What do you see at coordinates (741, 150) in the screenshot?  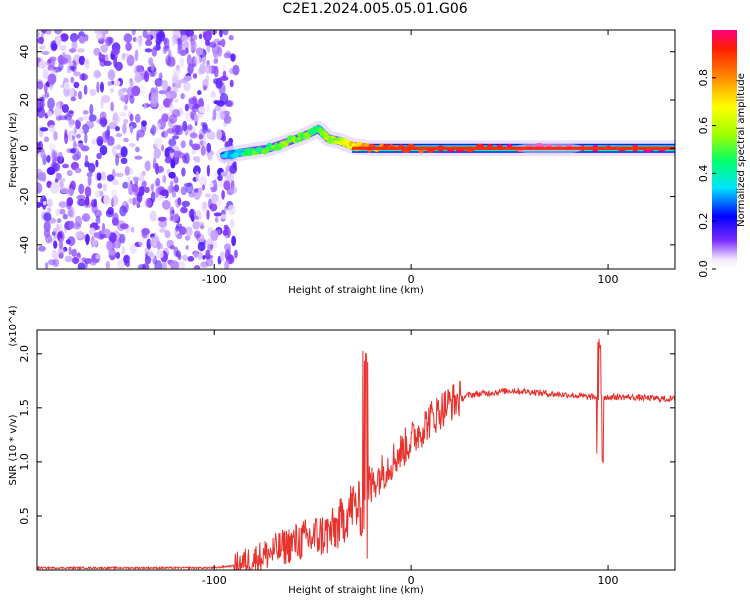 I see `colorbar-label: Normalized spectral amplitude` at bounding box center [741, 150].